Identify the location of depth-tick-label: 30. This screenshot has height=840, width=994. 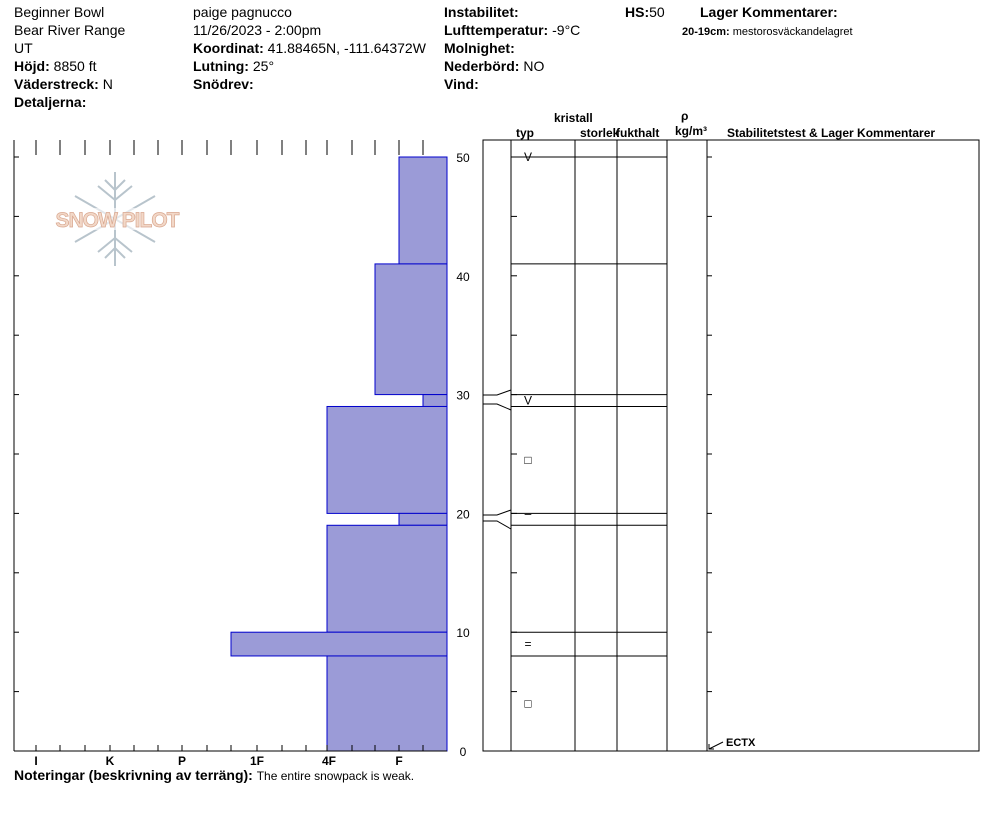
(463, 396).